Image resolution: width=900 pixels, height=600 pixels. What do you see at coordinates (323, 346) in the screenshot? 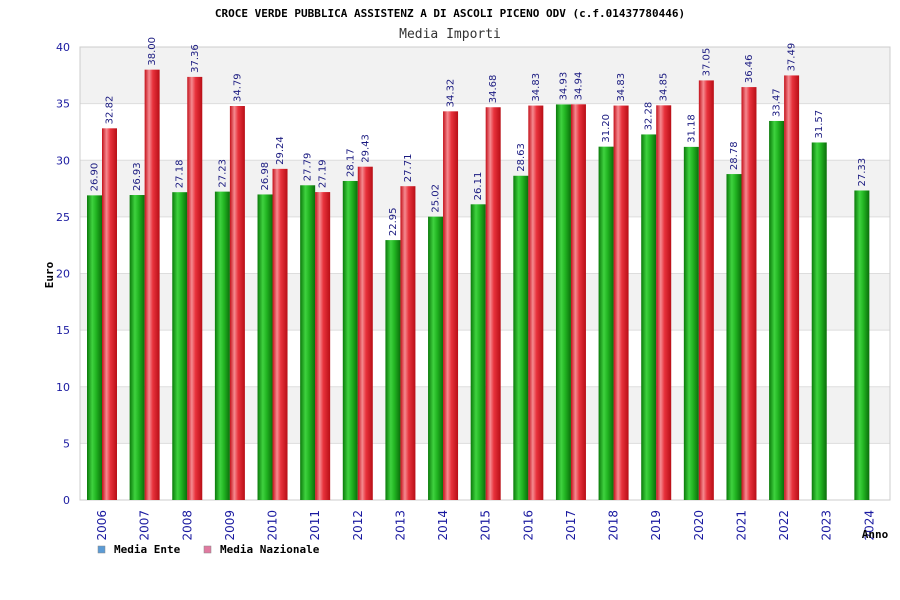
I see `bar-media-nazionale-2011` at bounding box center [323, 346].